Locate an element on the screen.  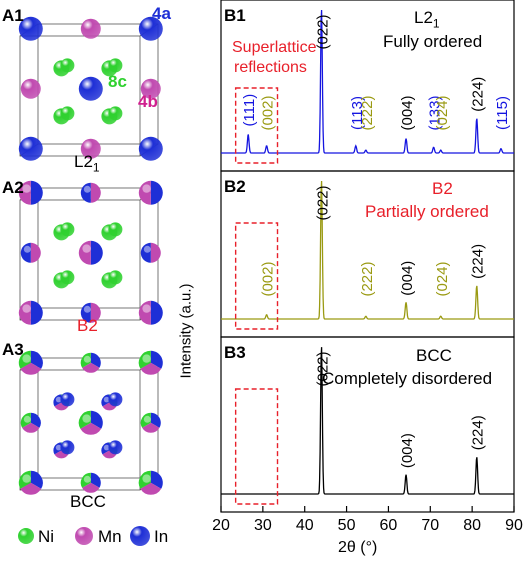
peak-label-1-2: (222) is located at coordinates (367, 278).